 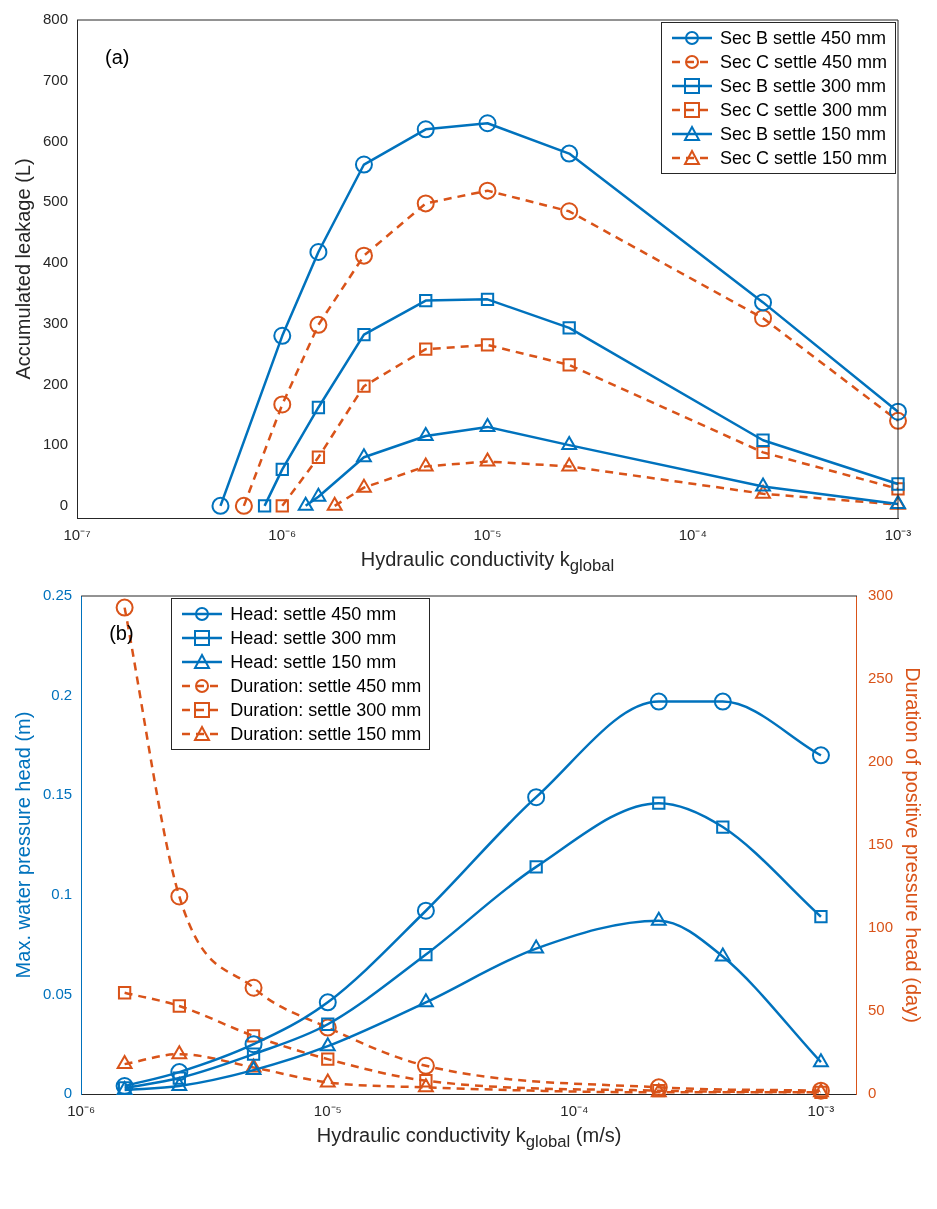 What do you see at coordinates (880, 595) in the screenshot?
I see `y2-tick-label: 300` at bounding box center [880, 595].